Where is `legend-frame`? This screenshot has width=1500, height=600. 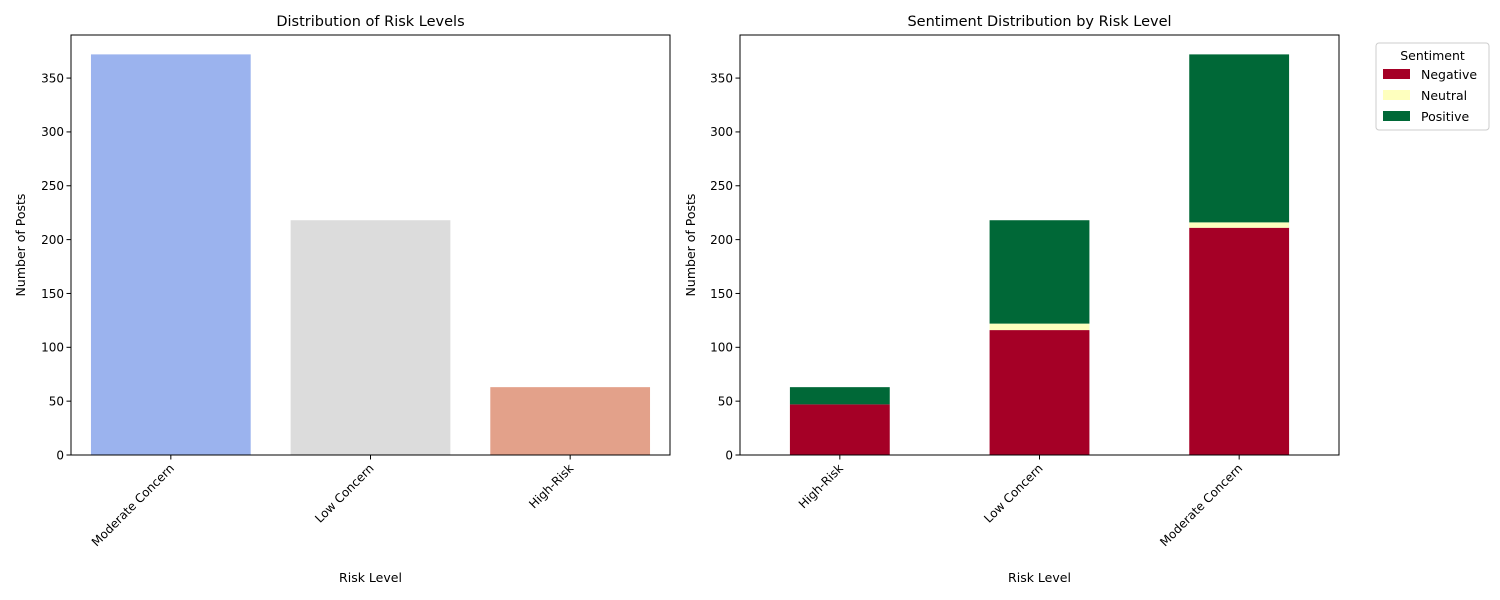 legend-frame is located at coordinates (1432, 86).